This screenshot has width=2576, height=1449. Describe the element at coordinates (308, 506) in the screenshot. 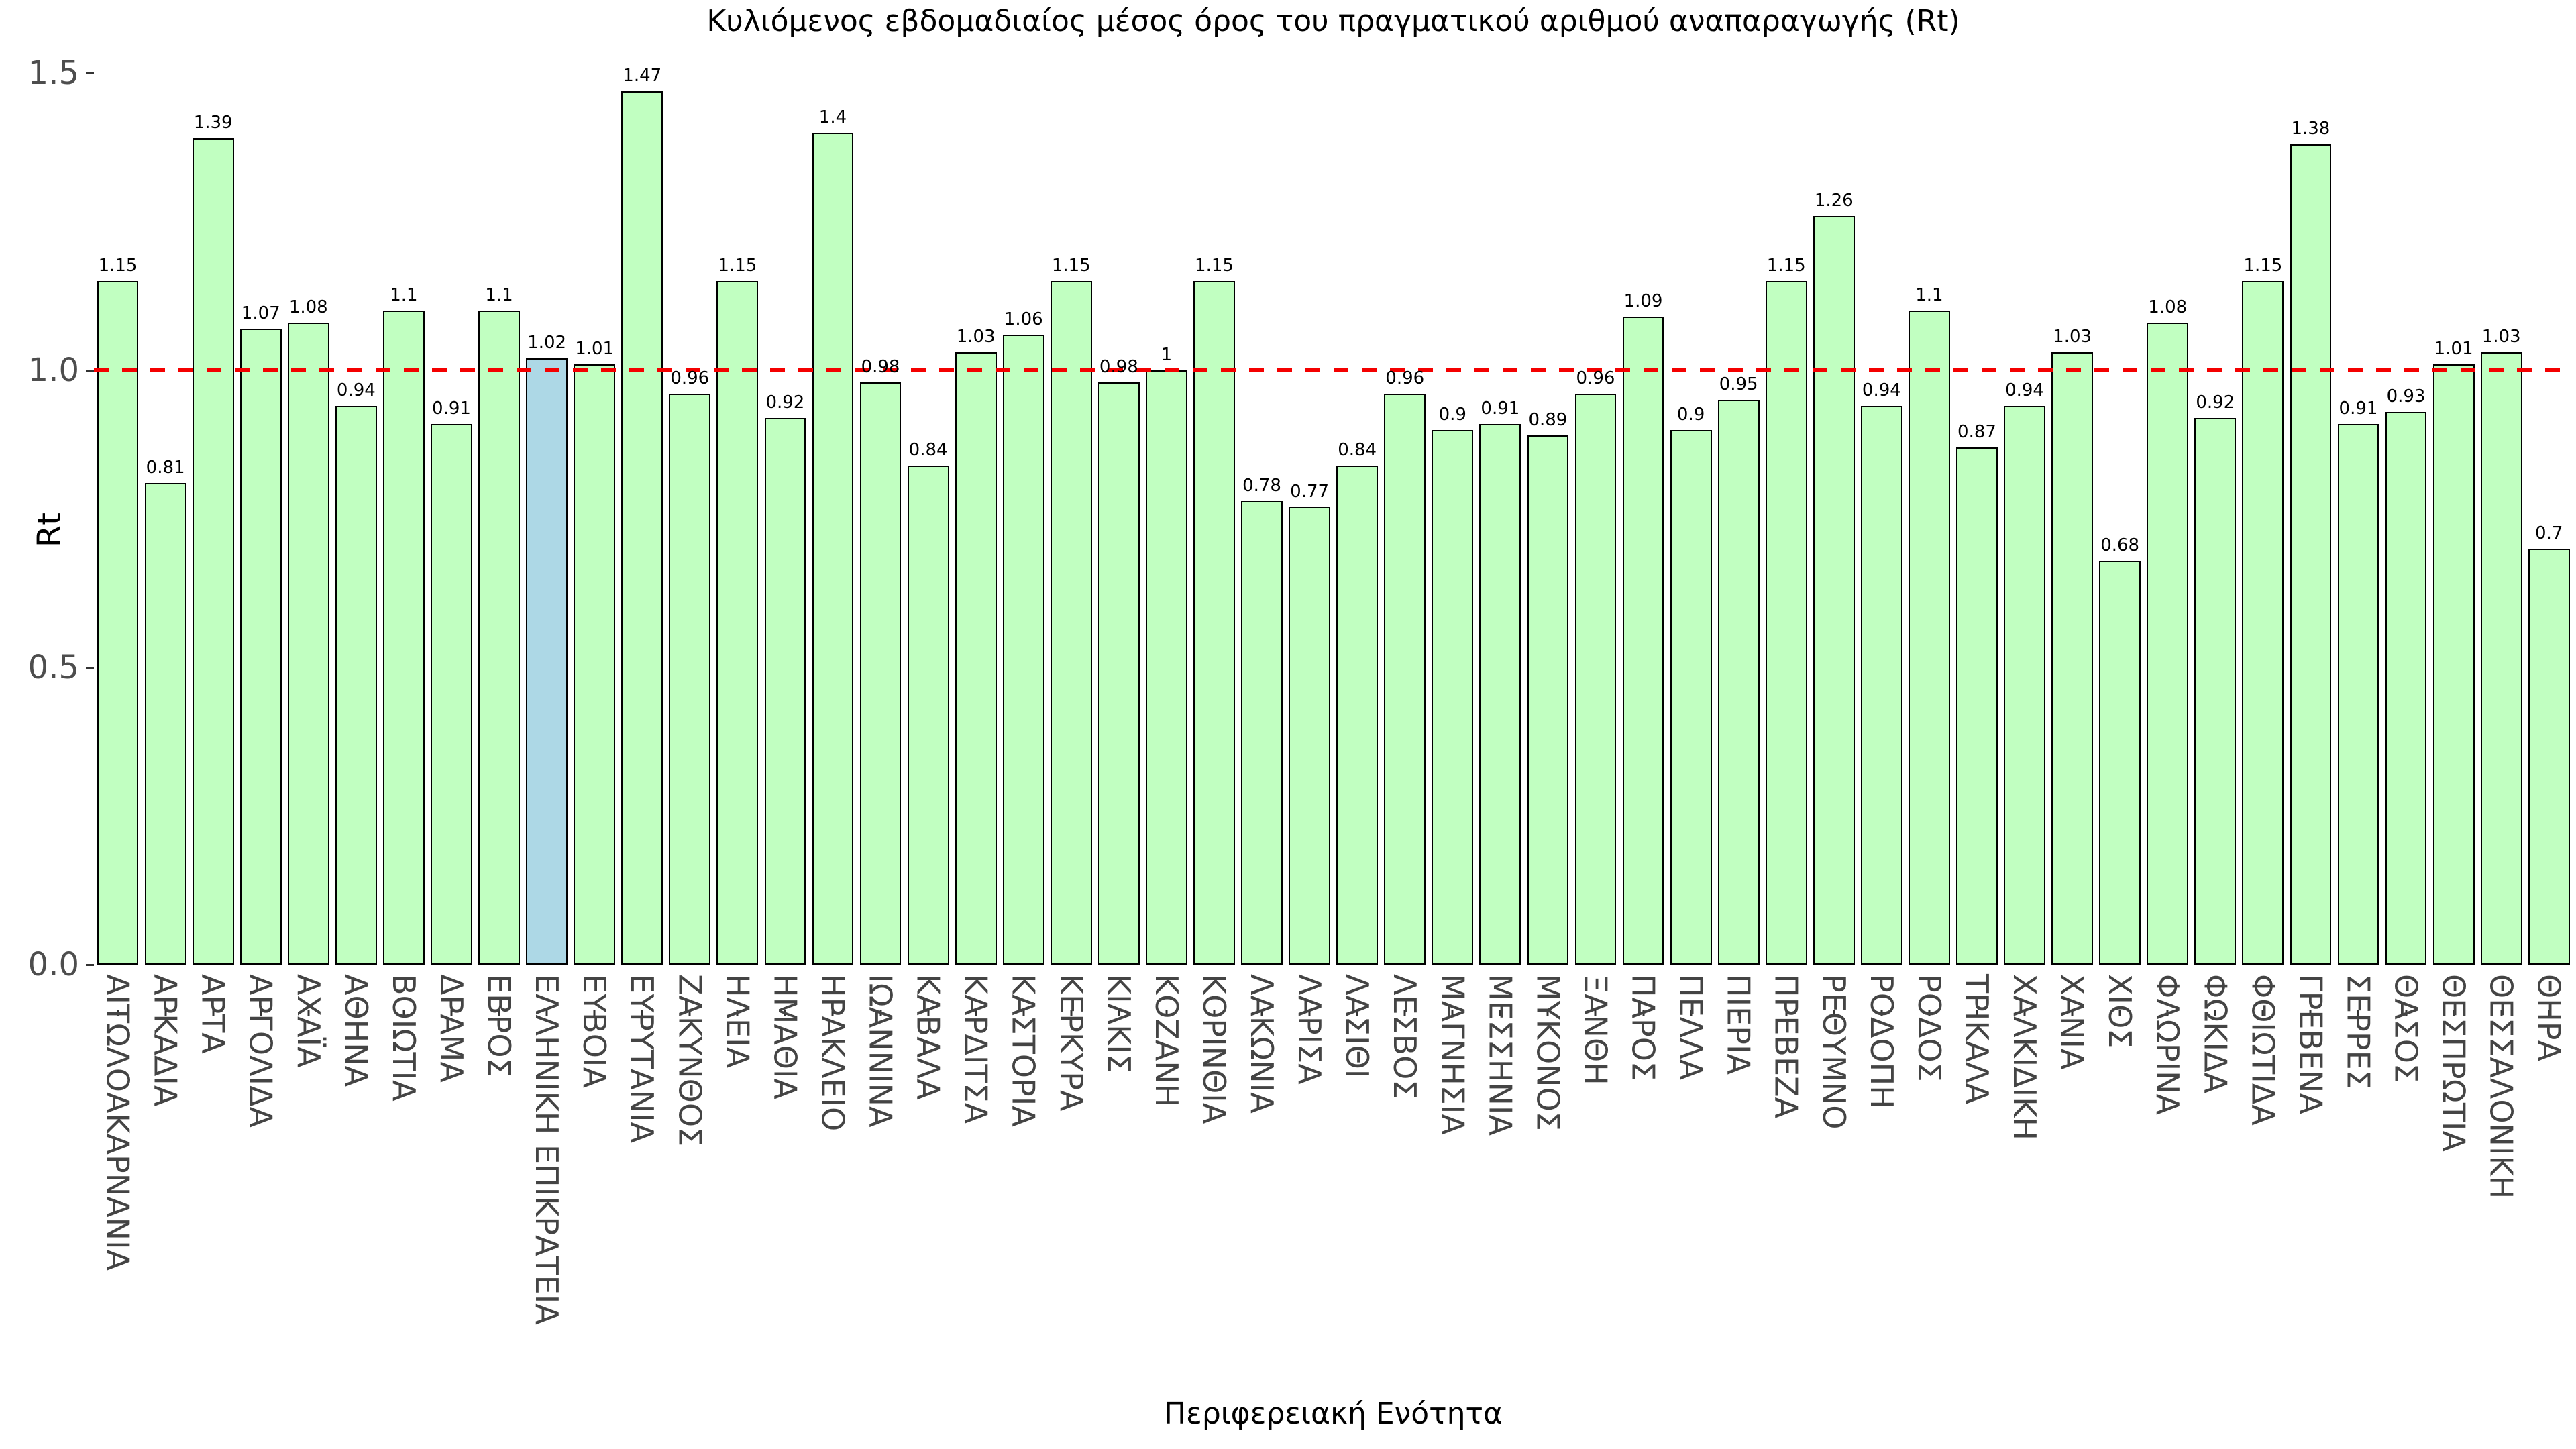

I see `bar-slot: 1.08` at that location.